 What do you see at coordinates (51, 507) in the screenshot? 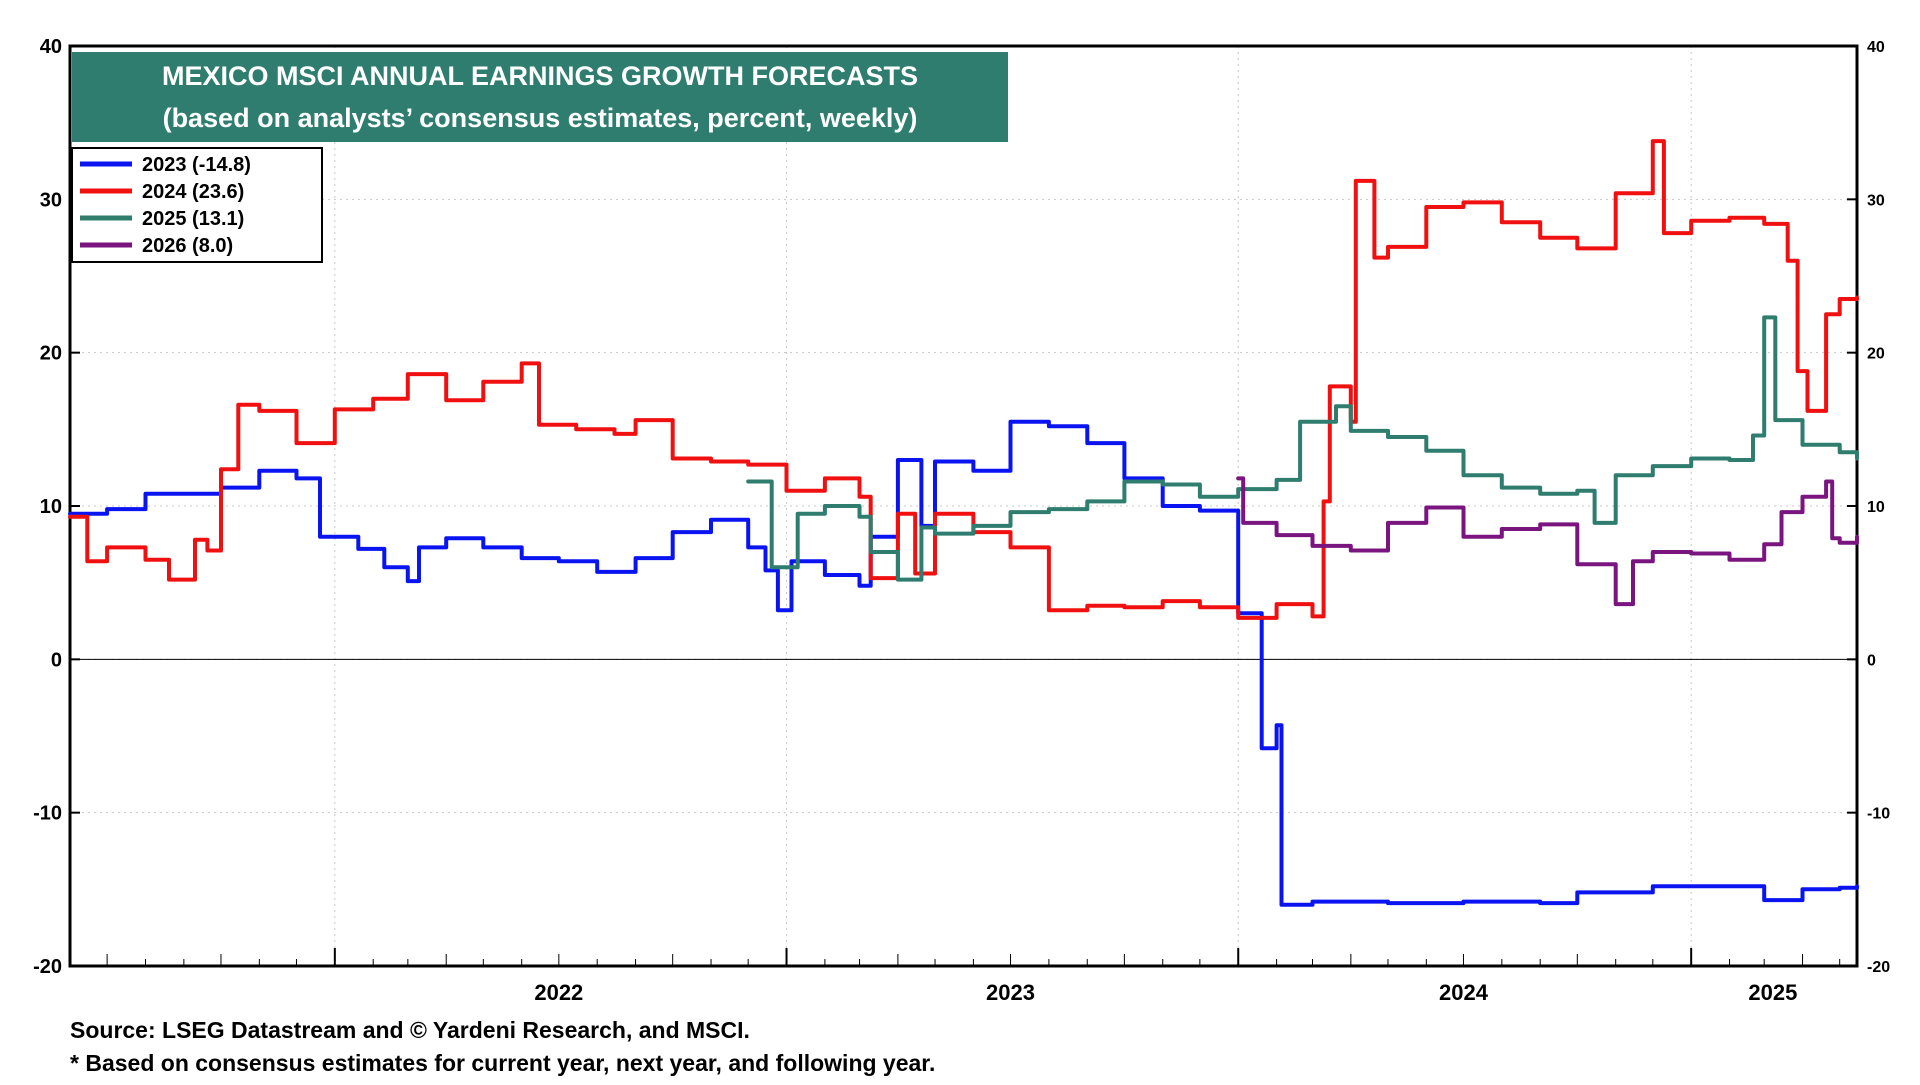
I see `y-tick-label-left: 10` at bounding box center [51, 507].